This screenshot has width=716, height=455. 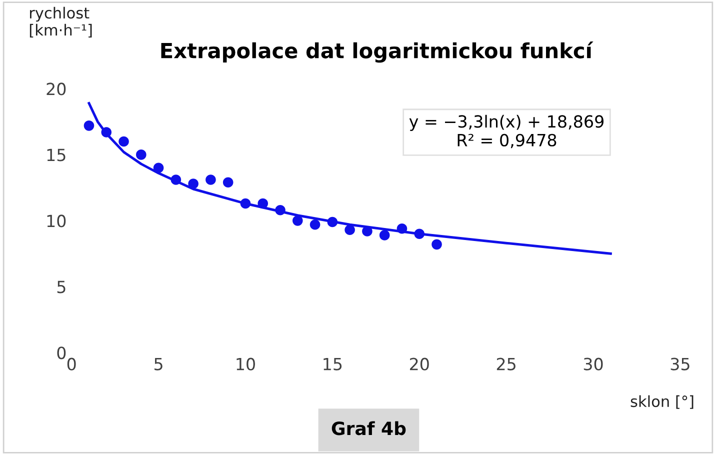 I want to click on x-tick-label: 15, so click(x=333, y=364).